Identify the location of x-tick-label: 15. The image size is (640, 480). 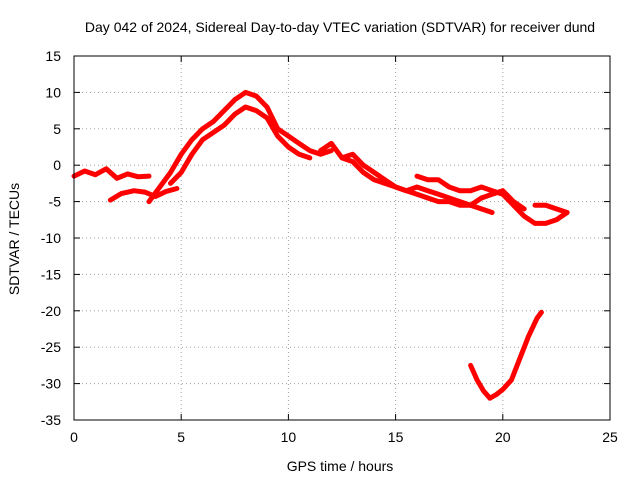
(396, 437).